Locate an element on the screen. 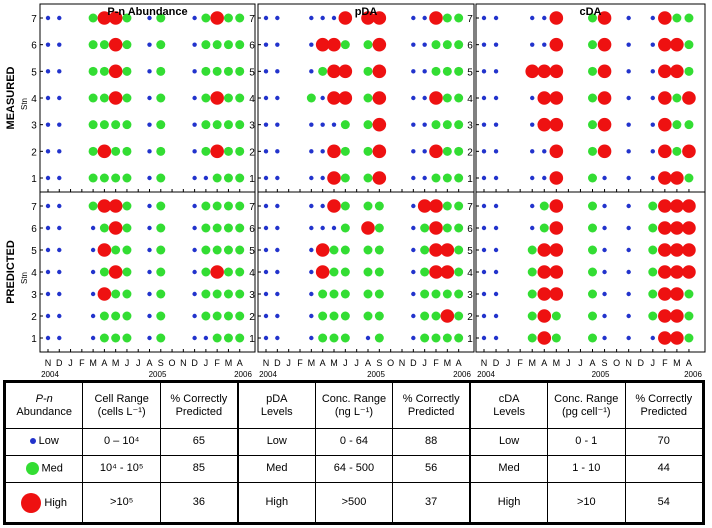 This screenshot has height=528, width=712. pda-range-cell: 0 - 64 is located at coordinates (354, 442).